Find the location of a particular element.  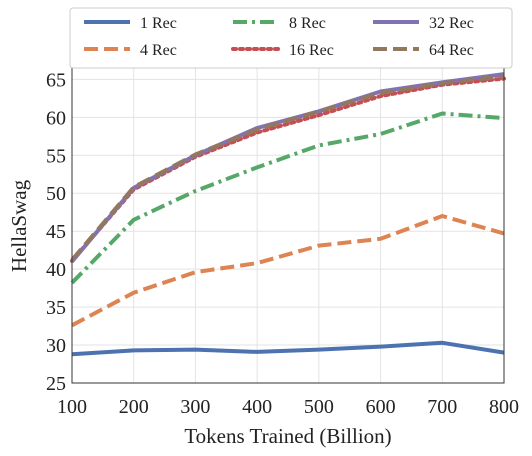

legend-label: 4 Rec is located at coordinates (158, 50).